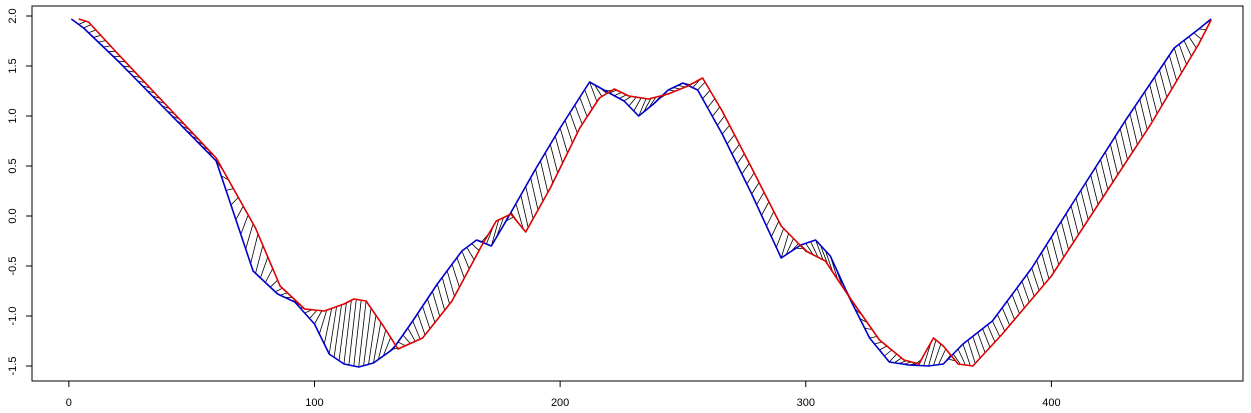  What do you see at coordinates (563, 395) in the screenshot?
I see `x-axis: 0 100 200 300 400` at bounding box center [563, 395].